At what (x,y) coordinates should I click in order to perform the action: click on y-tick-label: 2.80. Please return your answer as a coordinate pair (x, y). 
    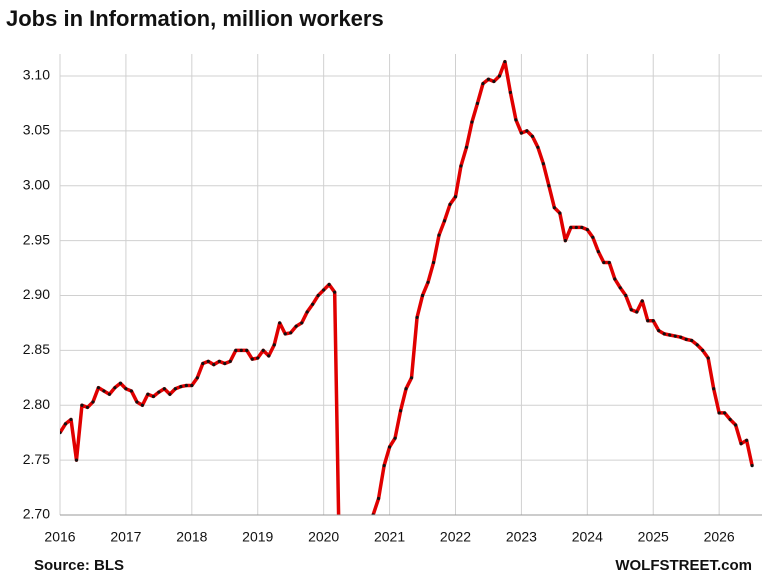
    Looking at the image, I should click on (36, 404).